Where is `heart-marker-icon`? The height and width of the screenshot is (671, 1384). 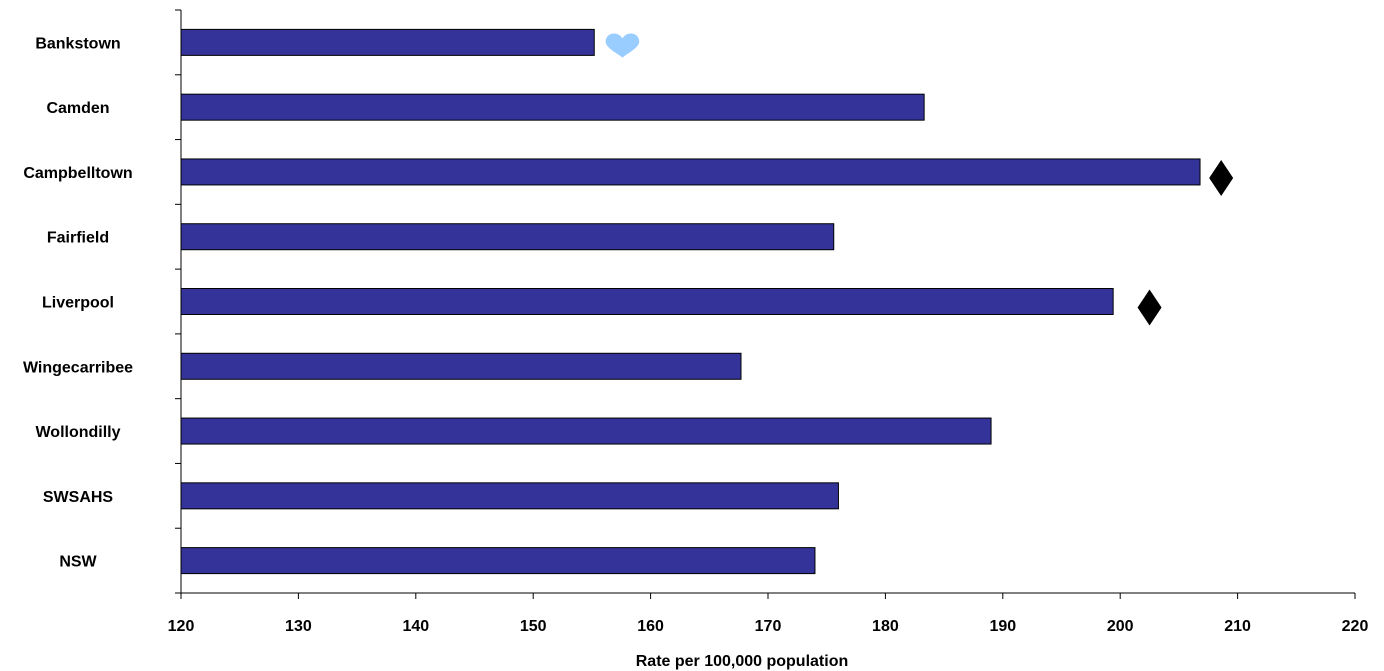 heart-marker-icon is located at coordinates (622, 45).